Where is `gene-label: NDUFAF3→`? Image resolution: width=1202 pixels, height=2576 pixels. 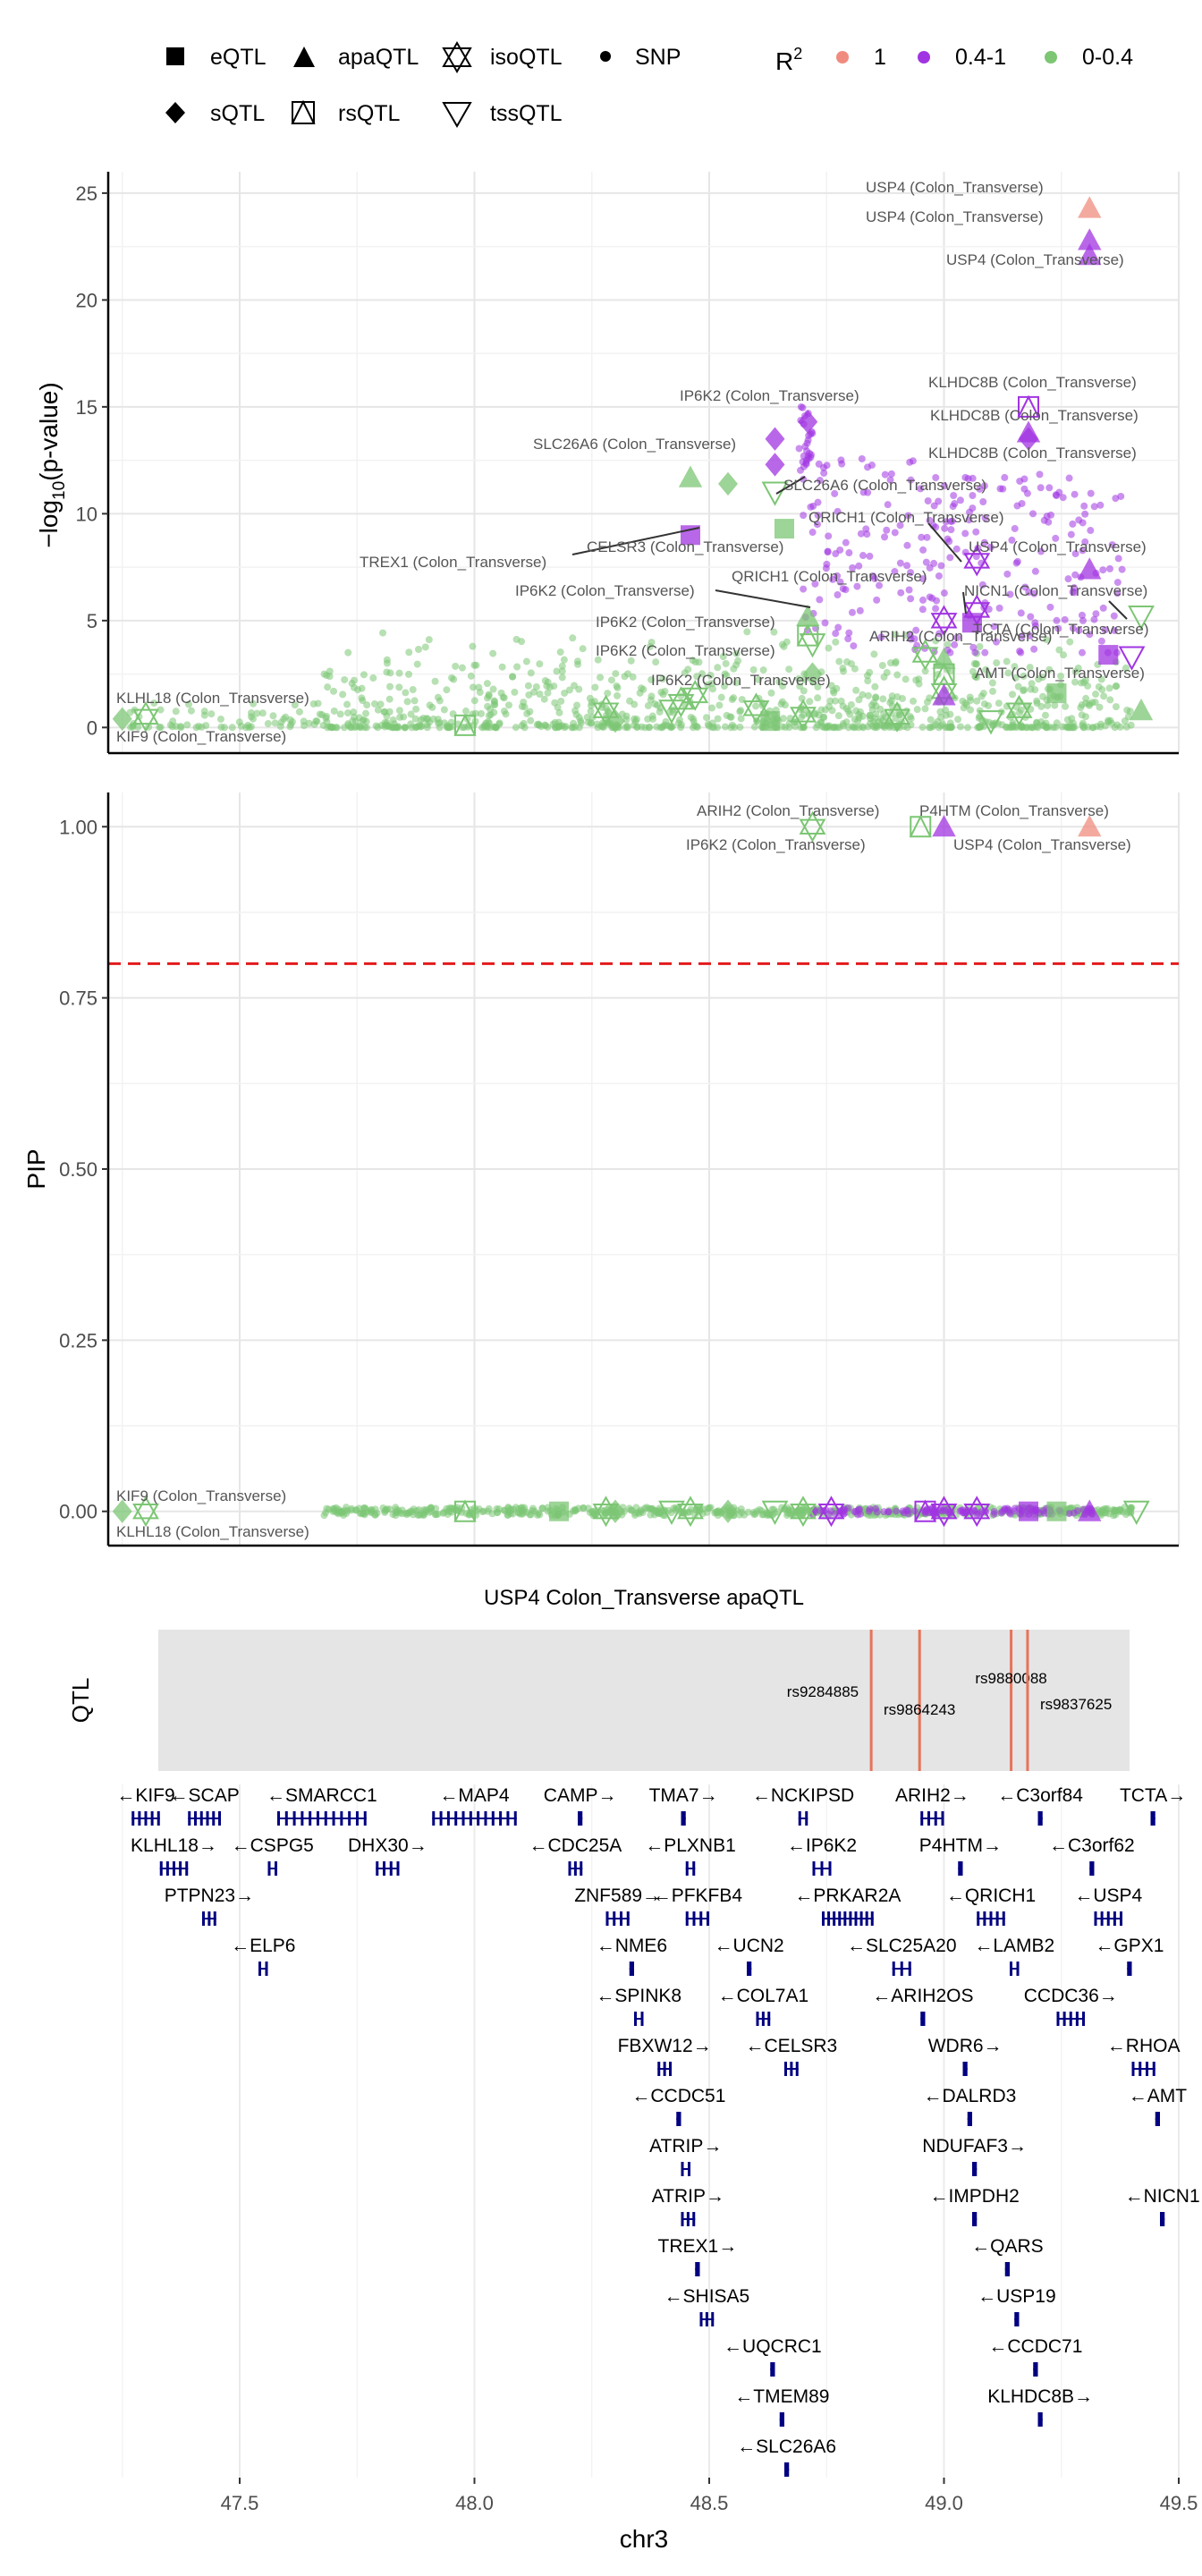
gene-label: NDUFAF3→ is located at coordinates (974, 2146).